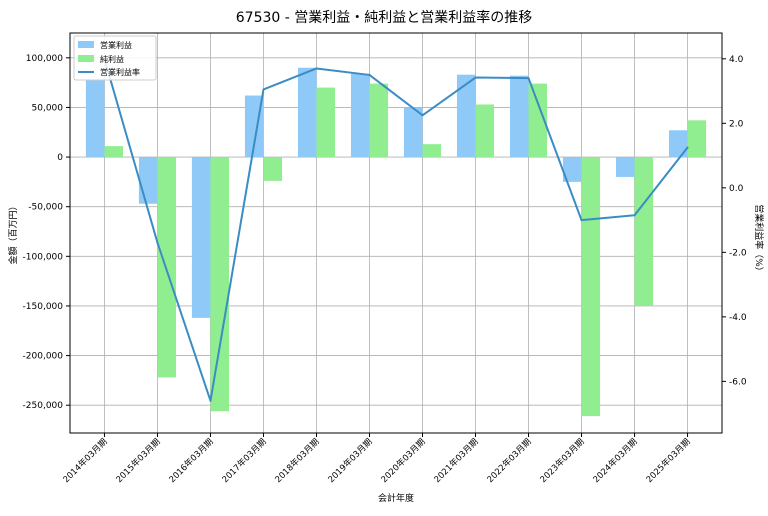 This screenshot has width=768, height=516. Describe the element at coordinates (48, 108) in the screenshot. I see `y-tick-label: 50,000` at that location.